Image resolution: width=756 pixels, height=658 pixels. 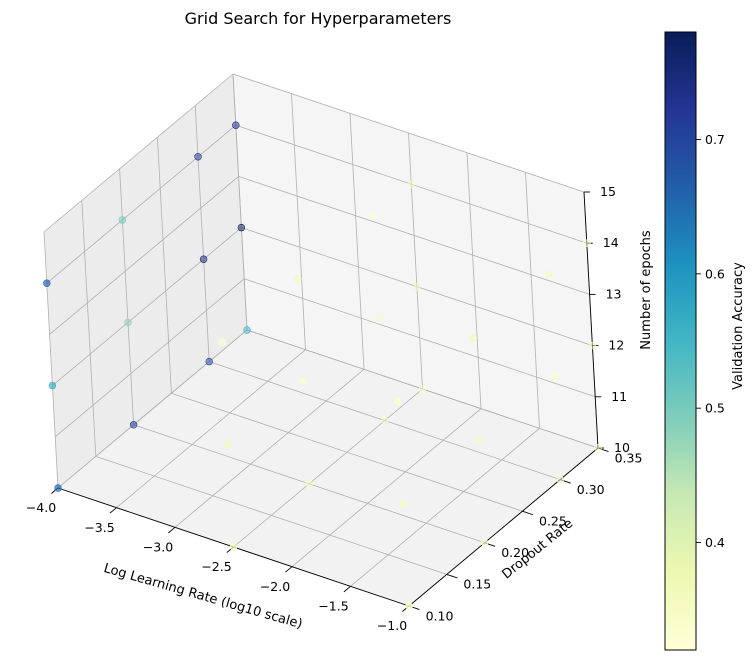 What do you see at coordinates (614, 293) in the screenshot?
I see `z-tick-label: 13` at bounding box center [614, 293].